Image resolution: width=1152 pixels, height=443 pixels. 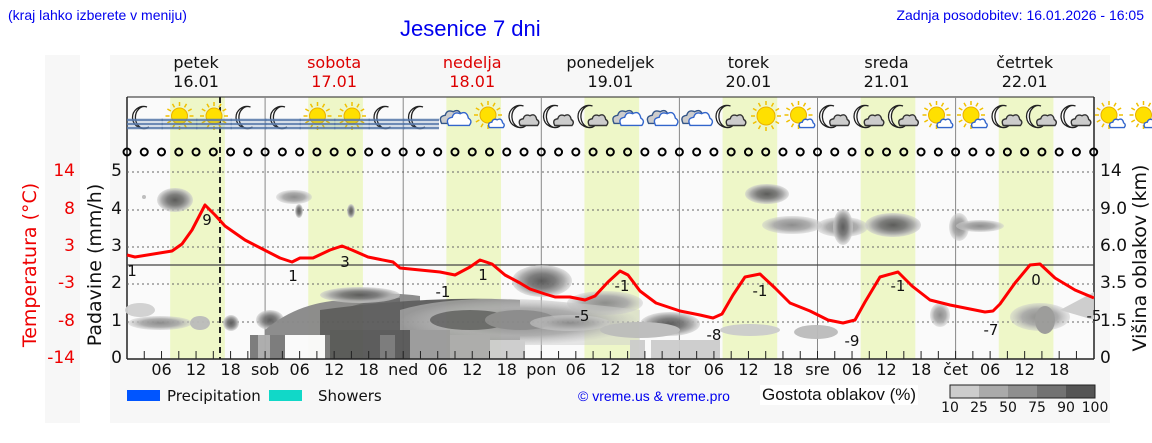 What do you see at coordinates (886, 72) in the screenshot?
I see `day-label: sreda 21.01` at bounding box center [886, 72].